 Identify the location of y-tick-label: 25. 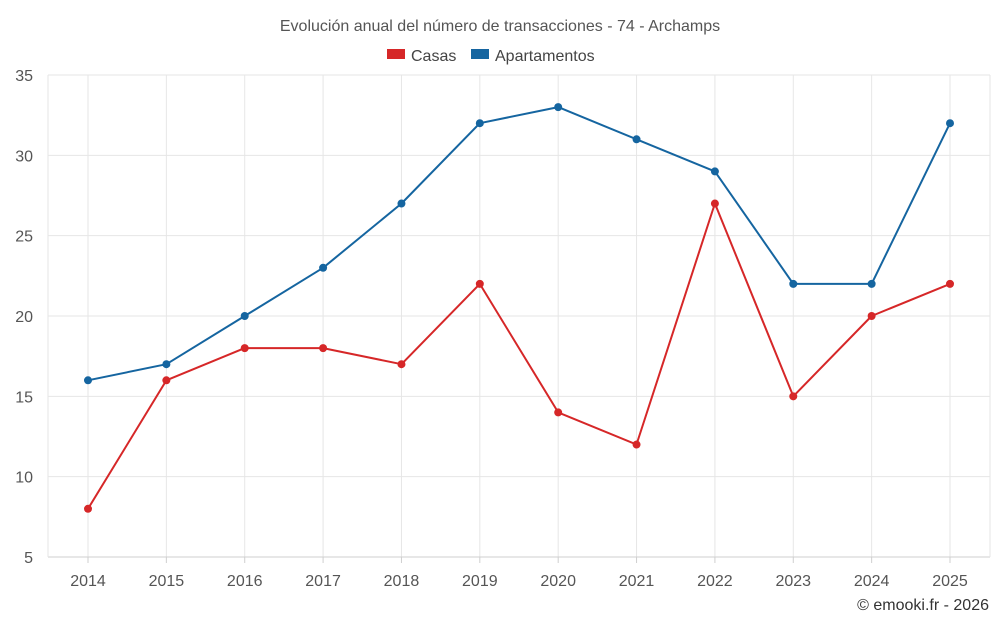
(24, 237).